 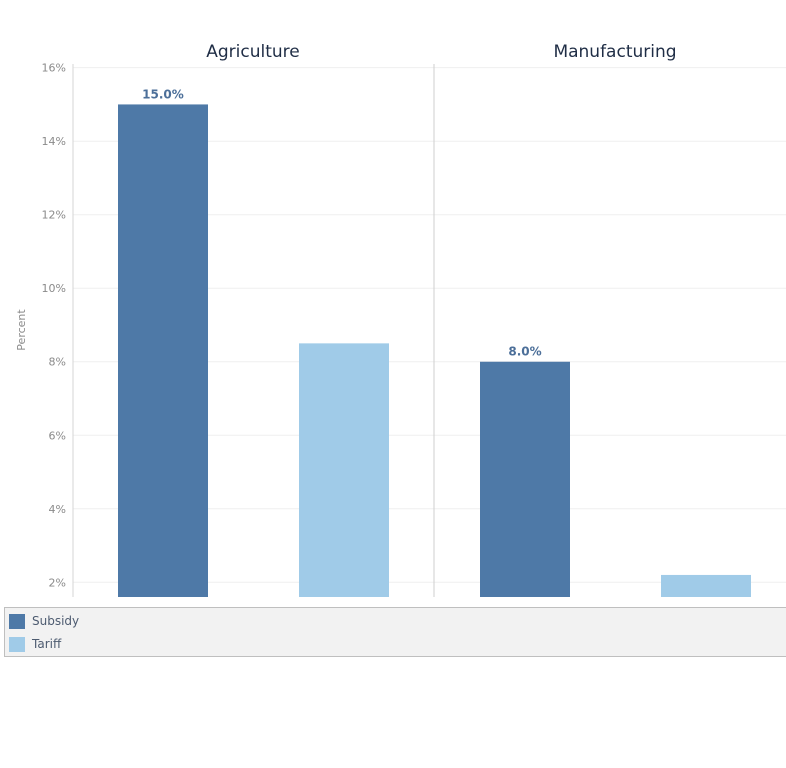 I want to click on legend-label-subsidy: Subsidy, so click(x=56, y=621).